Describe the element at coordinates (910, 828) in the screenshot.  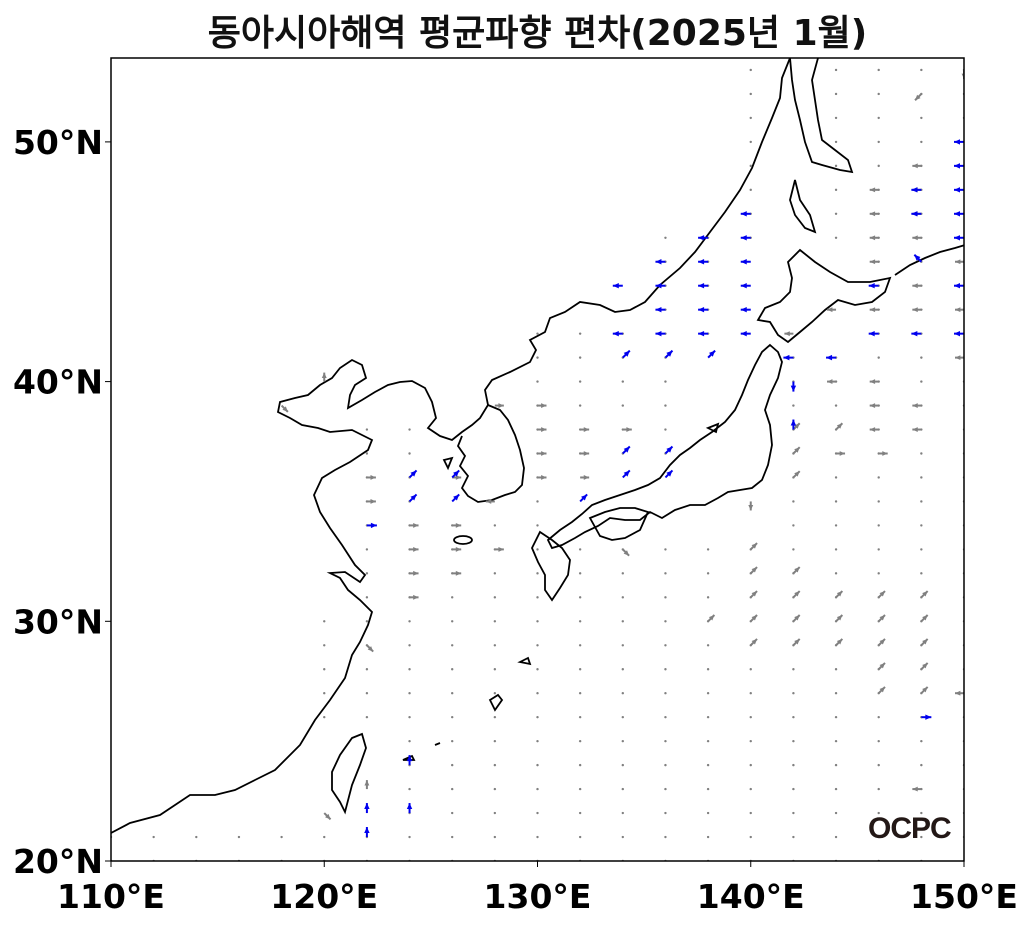
I see `ocpc-logo: OCPC` at that location.